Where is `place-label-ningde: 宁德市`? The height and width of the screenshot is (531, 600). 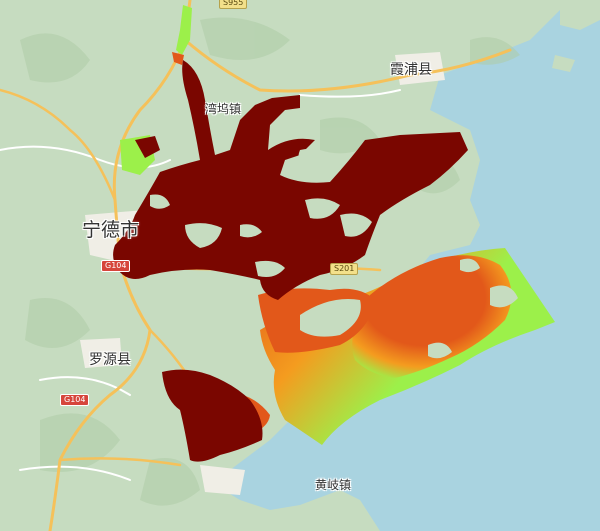 place-label-ningde: 宁德市 is located at coordinates (111, 230).